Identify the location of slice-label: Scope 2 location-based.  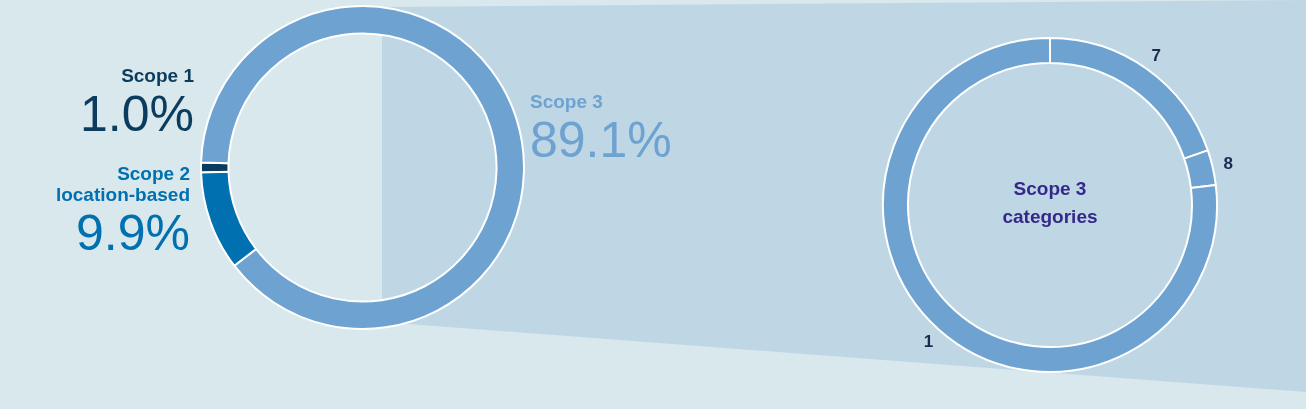
(122, 184).